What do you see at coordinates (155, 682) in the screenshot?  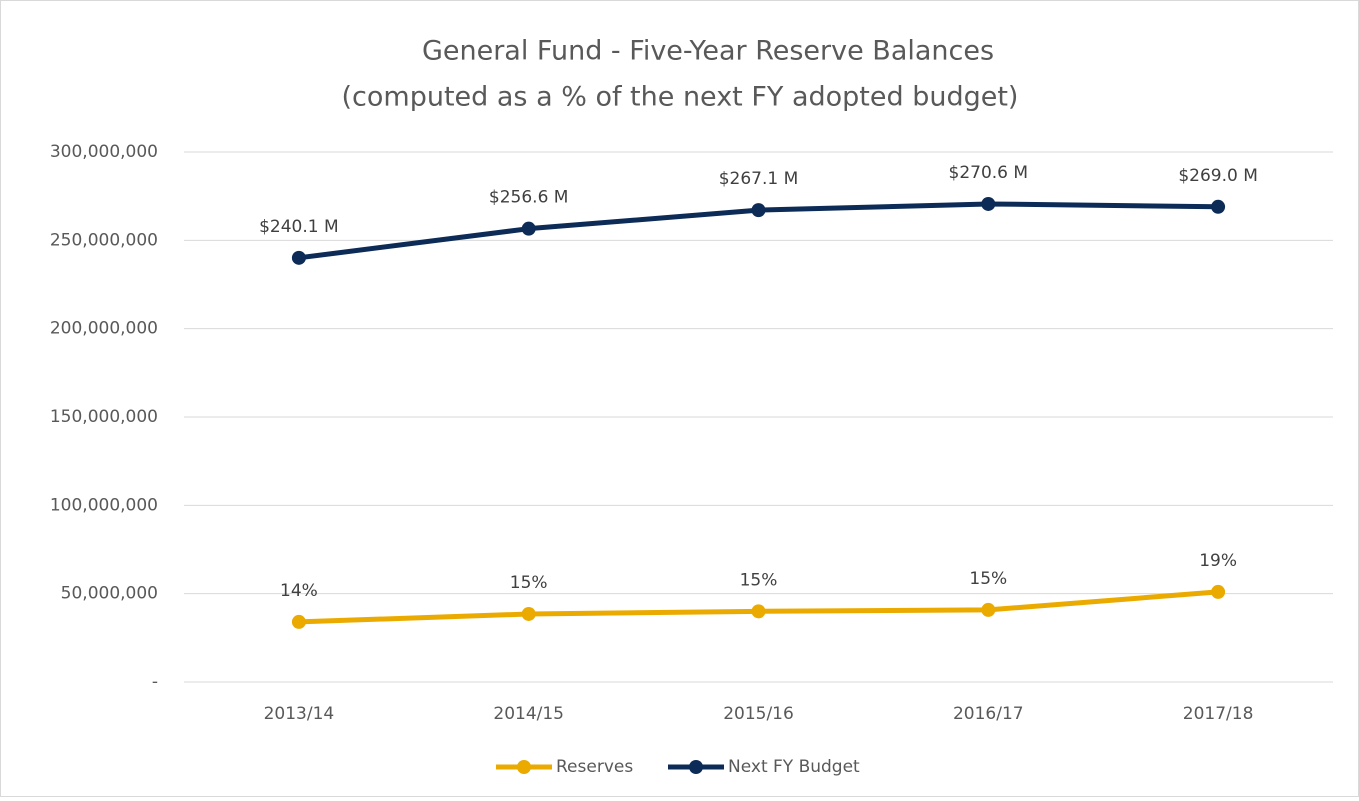 I see `y-tick-label: -` at bounding box center [155, 682].